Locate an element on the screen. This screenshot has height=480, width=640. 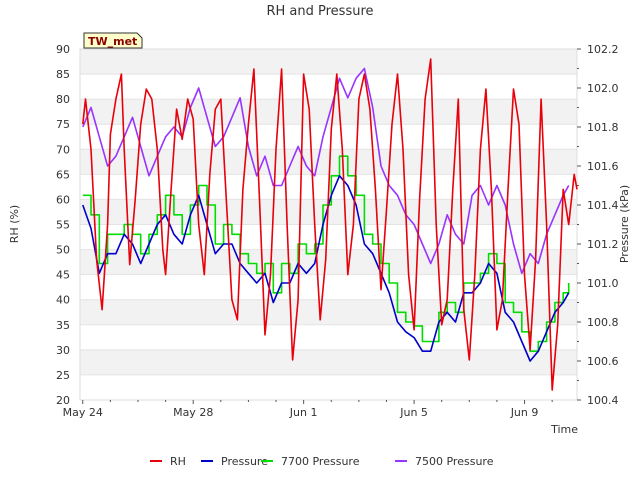
y-axis-left: 20 25 30 35 40 45 50 55 60 65 70 75 80 85 90 is located at coordinates (63, 225).